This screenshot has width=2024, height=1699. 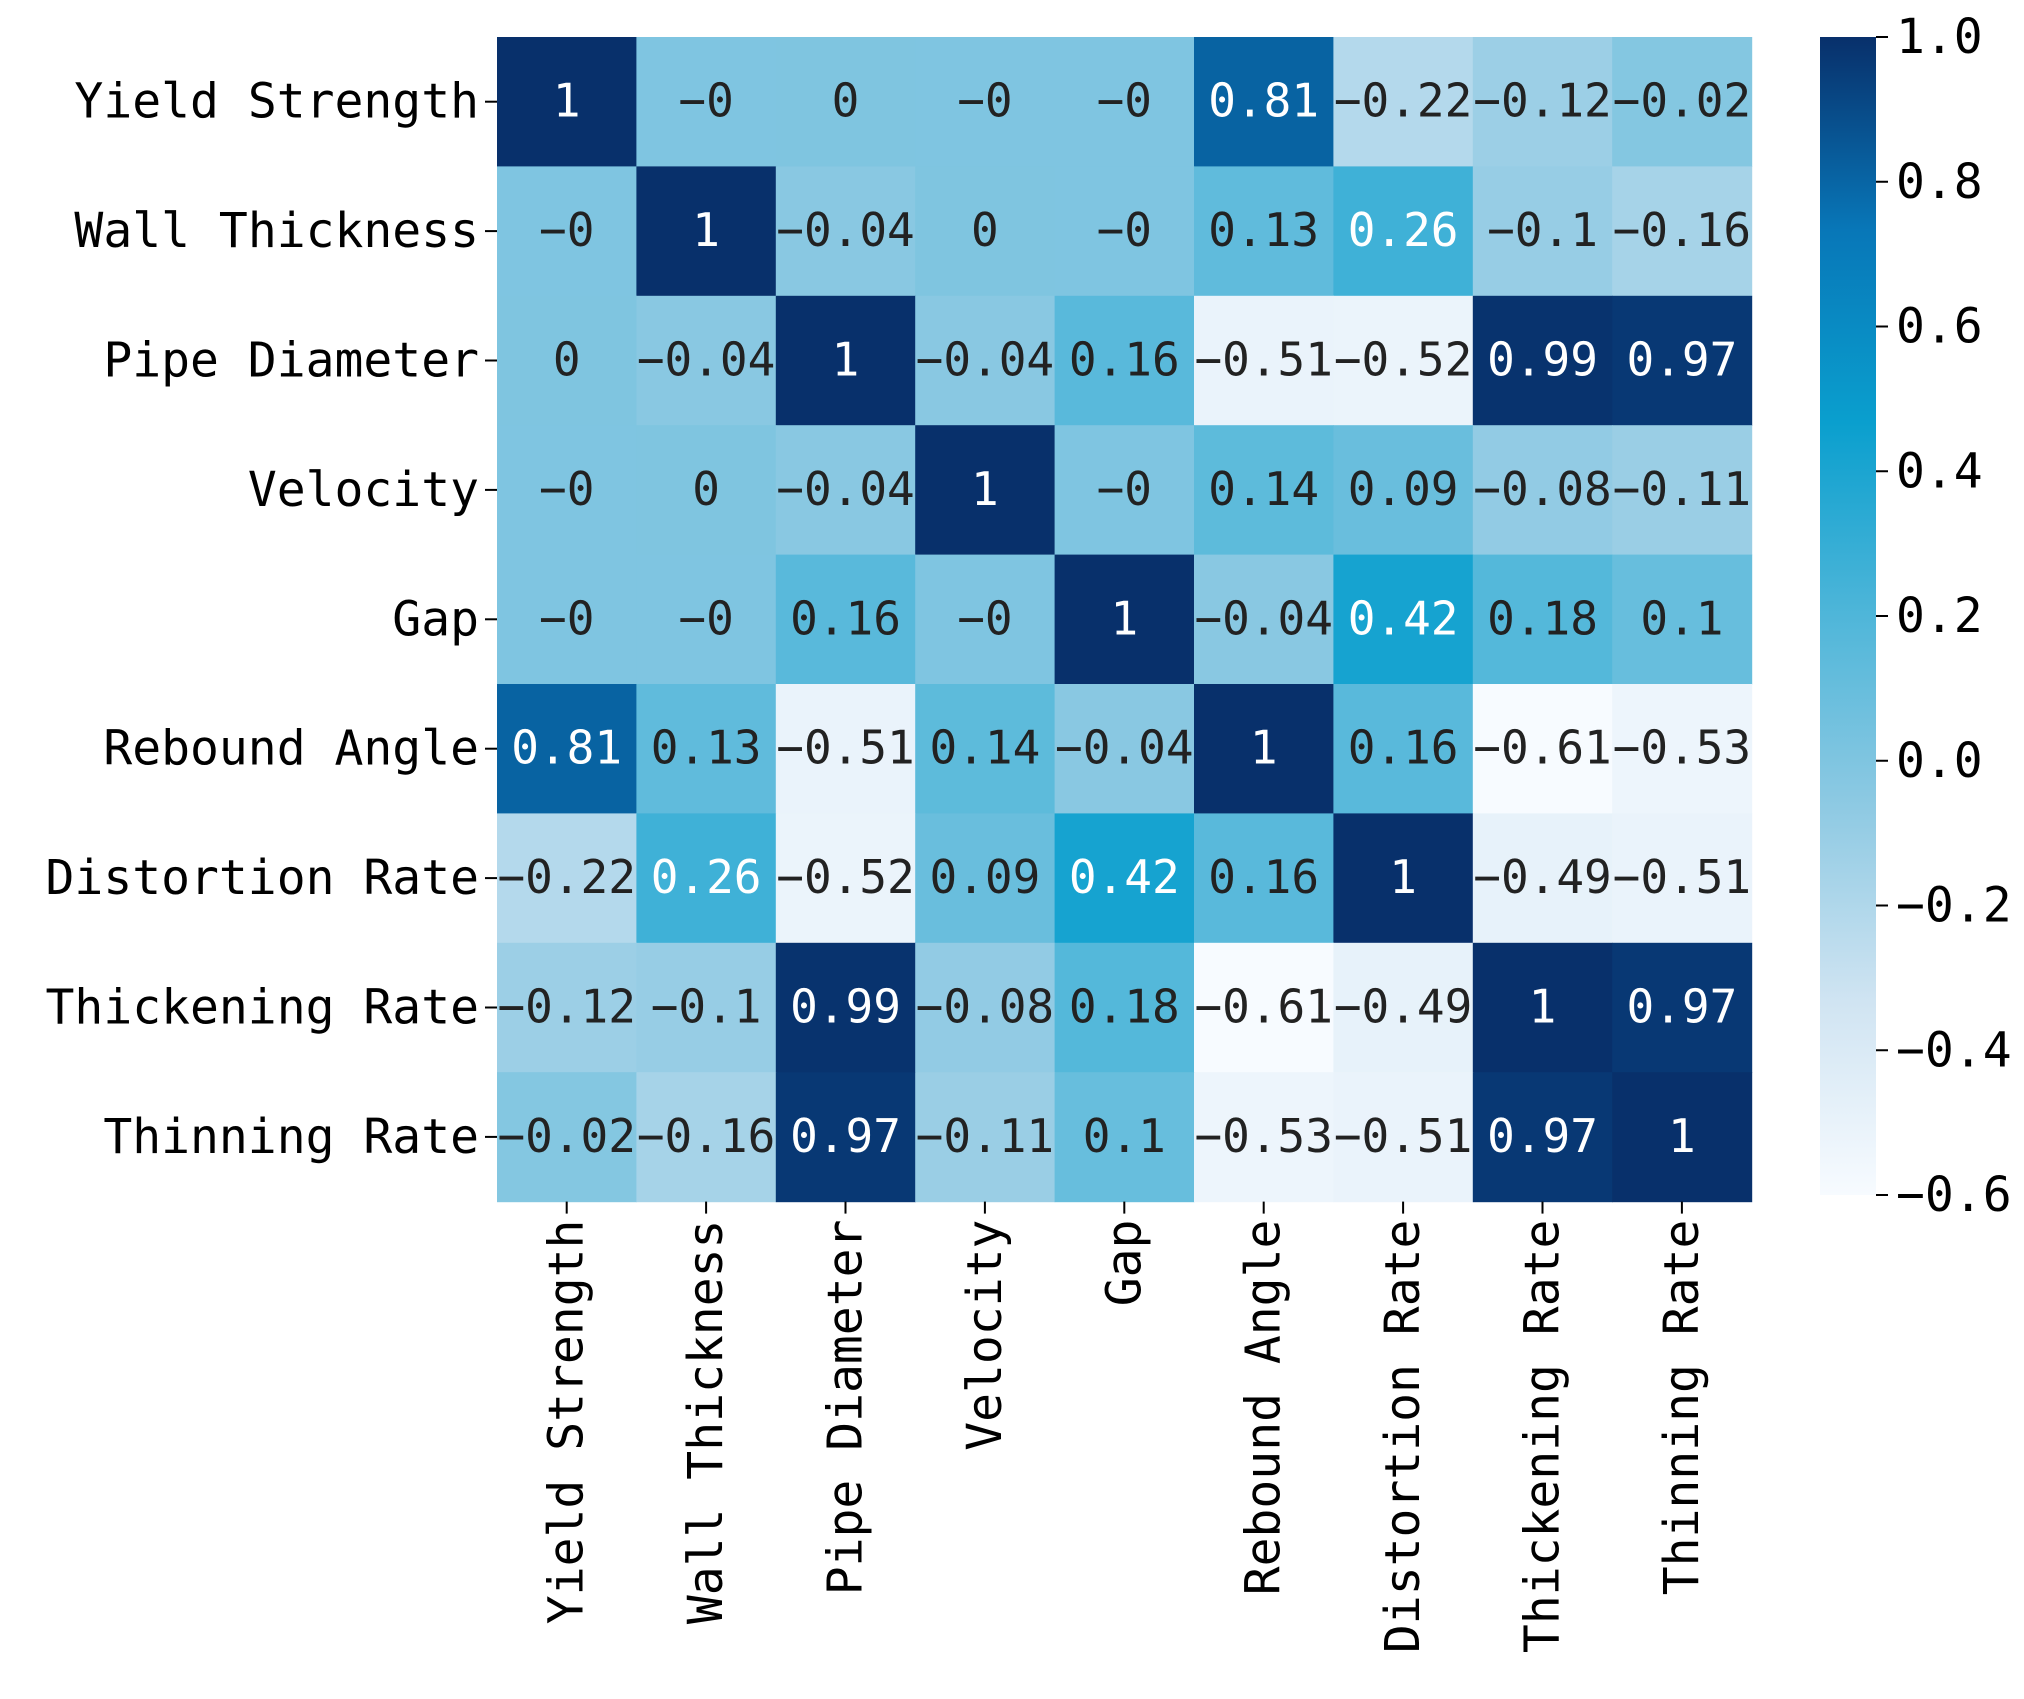 What do you see at coordinates (567, 1422) in the screenshot?
I see `x-tick-label-yield-strength: Yield Strength` at bounding box center [567, 1422].